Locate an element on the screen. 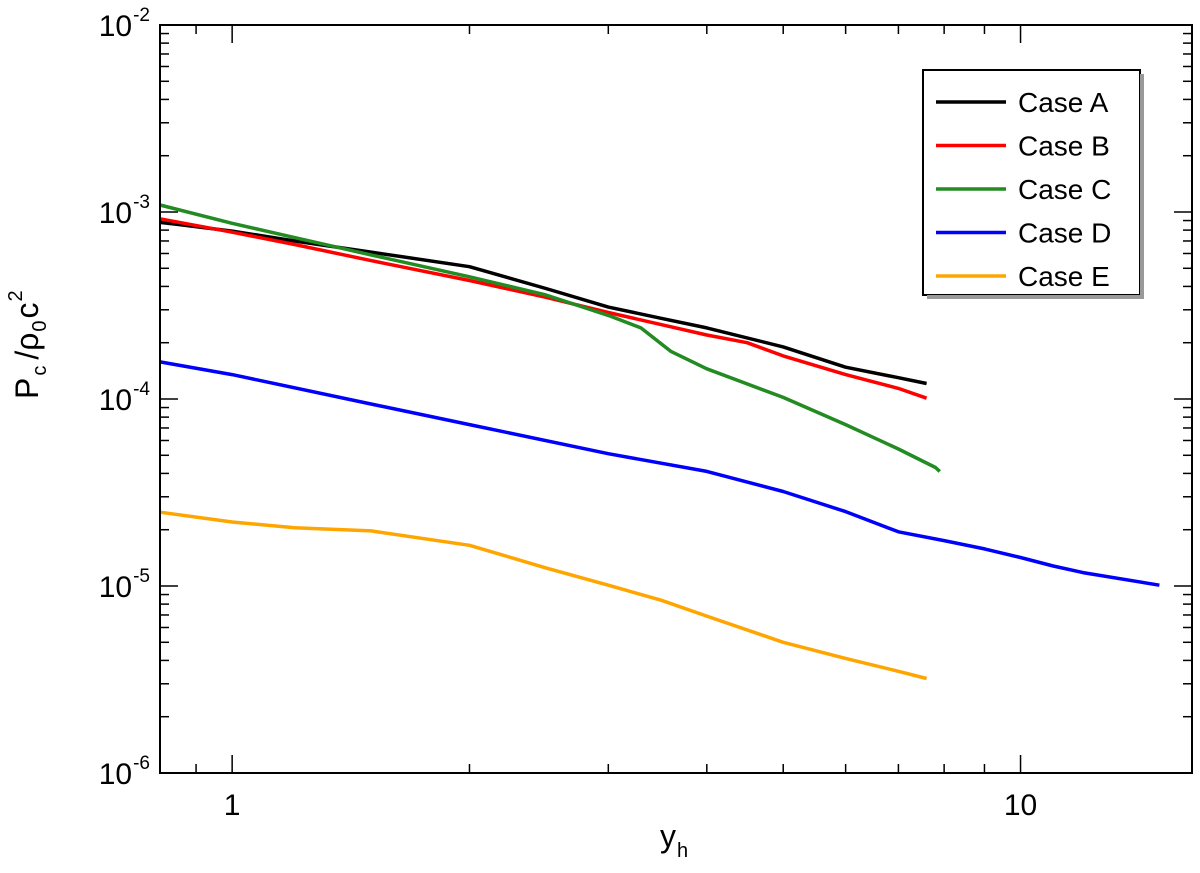 Image resolution: width=1200 pixels, height=873 pixels. legend-shadow is located at coordinates (1142, 186).